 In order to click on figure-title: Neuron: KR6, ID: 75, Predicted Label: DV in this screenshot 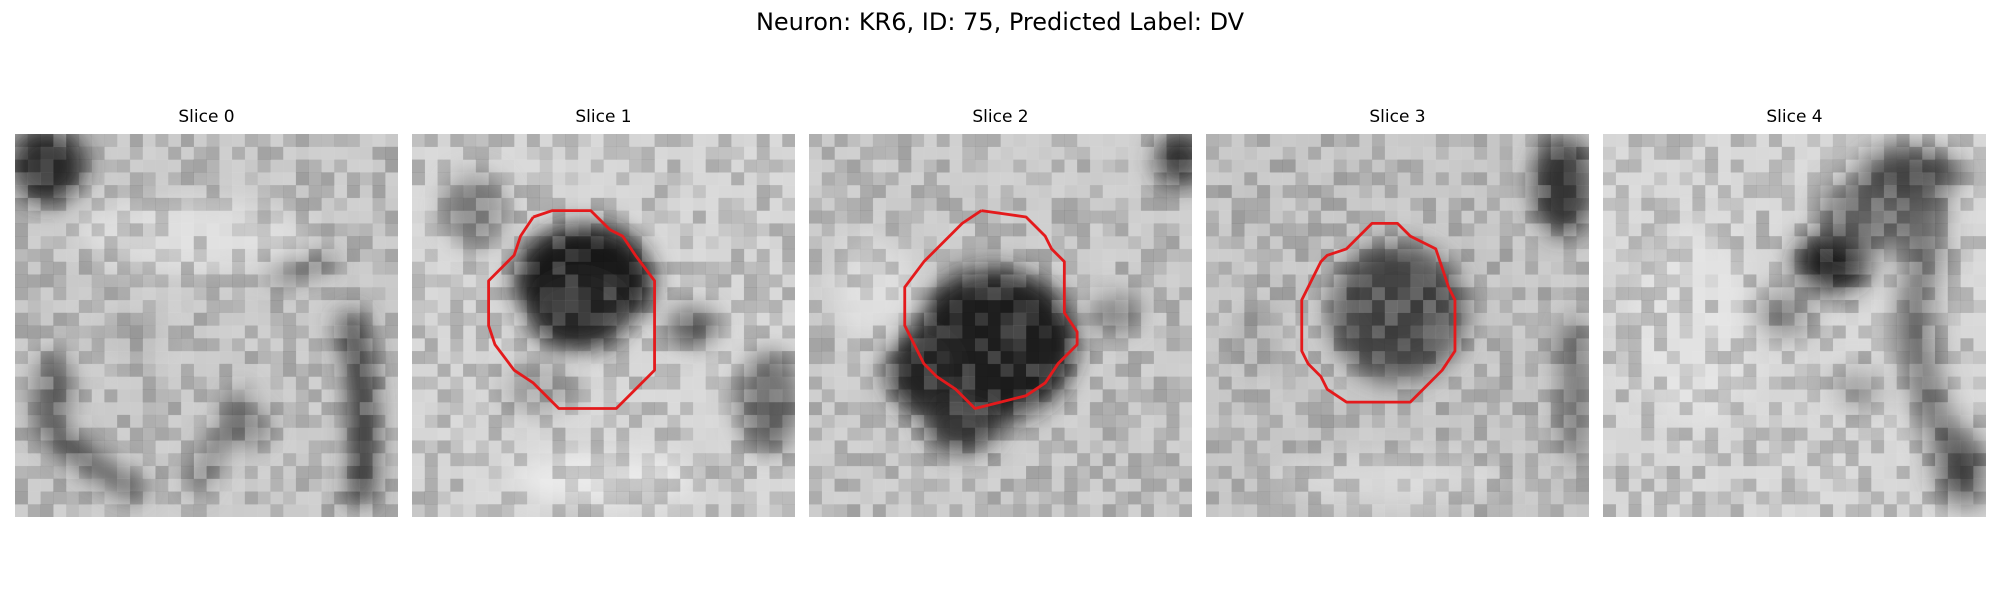, I will do `click(1000, 22)`.